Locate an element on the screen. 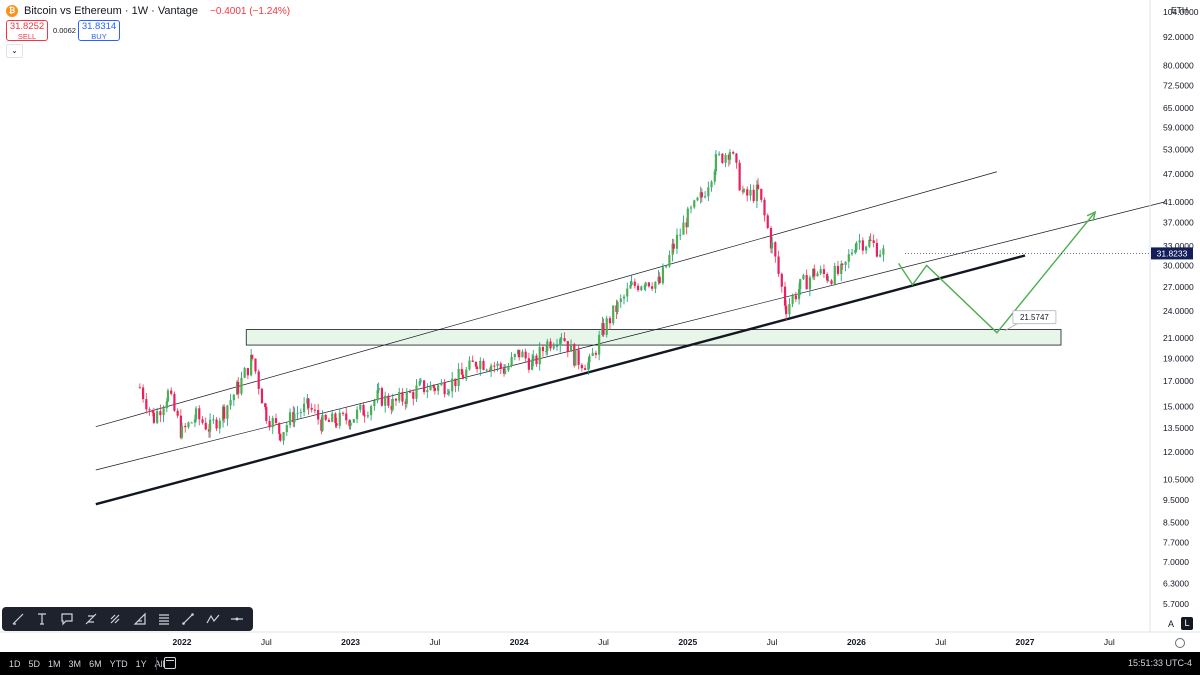 This screenshot has width=1200, height=675. gear-icon is located at coordinates (1180, 643).